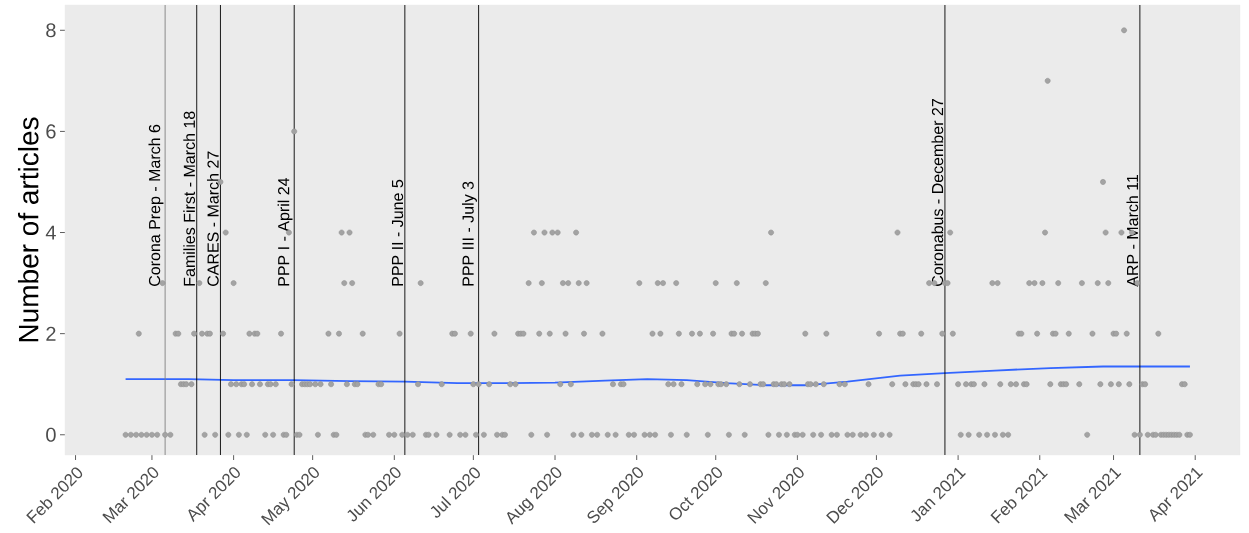  I want to click on y-axis-title: Number of articles, so click(28, 229).